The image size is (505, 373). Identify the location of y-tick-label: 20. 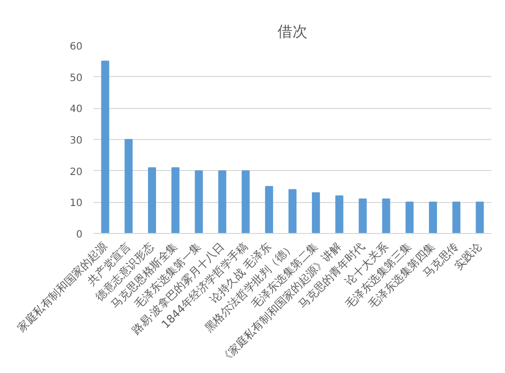
(76, 172).